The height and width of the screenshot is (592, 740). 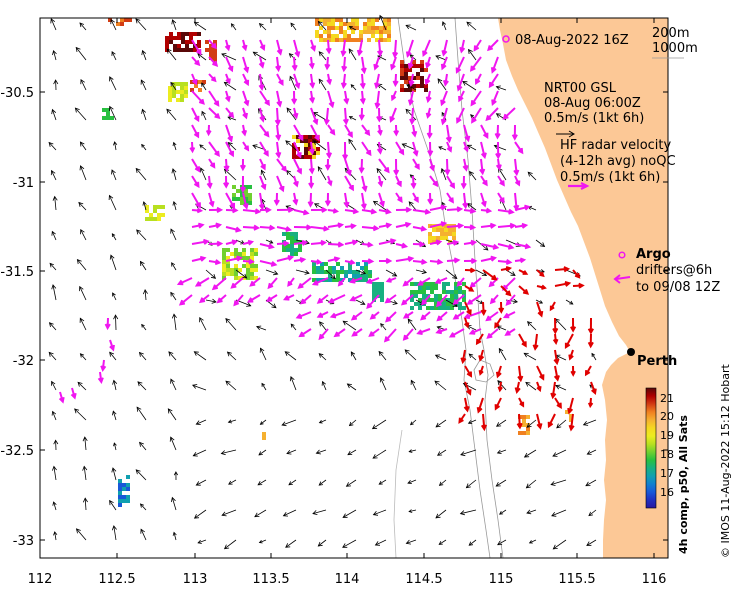 I want to click on x-tick-label: 114.5, so click(x=423, y=579).